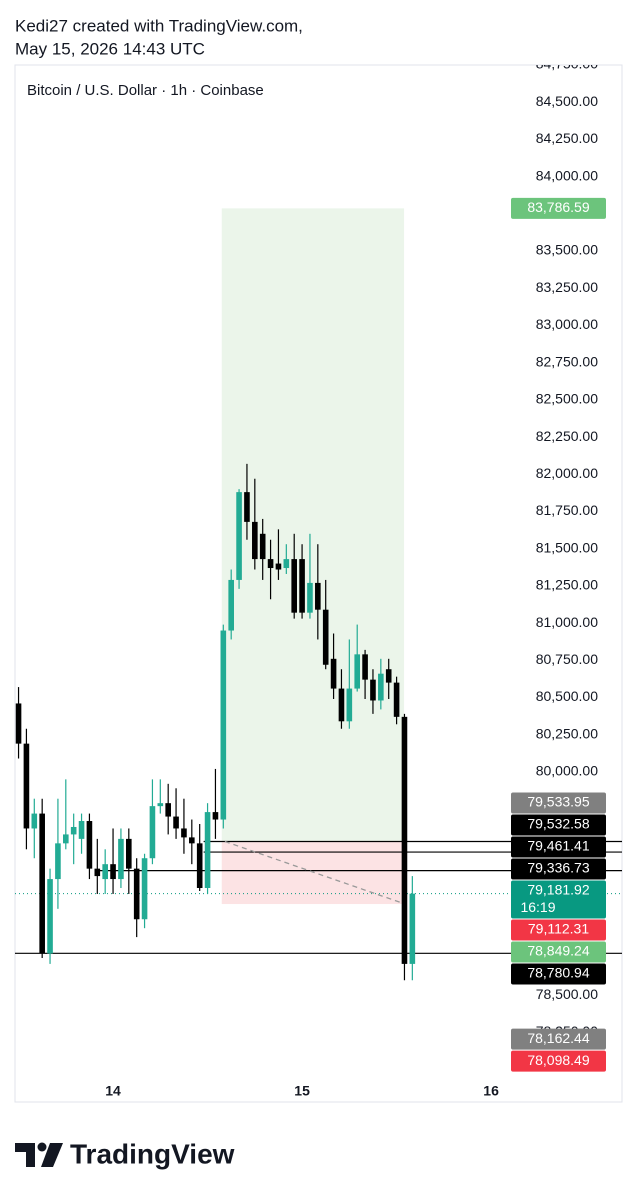 The image size is (637, 1199). Describe the element at coordinates (302, 1091) in the screenshot. I see `x-tick-label: 15` at that location.